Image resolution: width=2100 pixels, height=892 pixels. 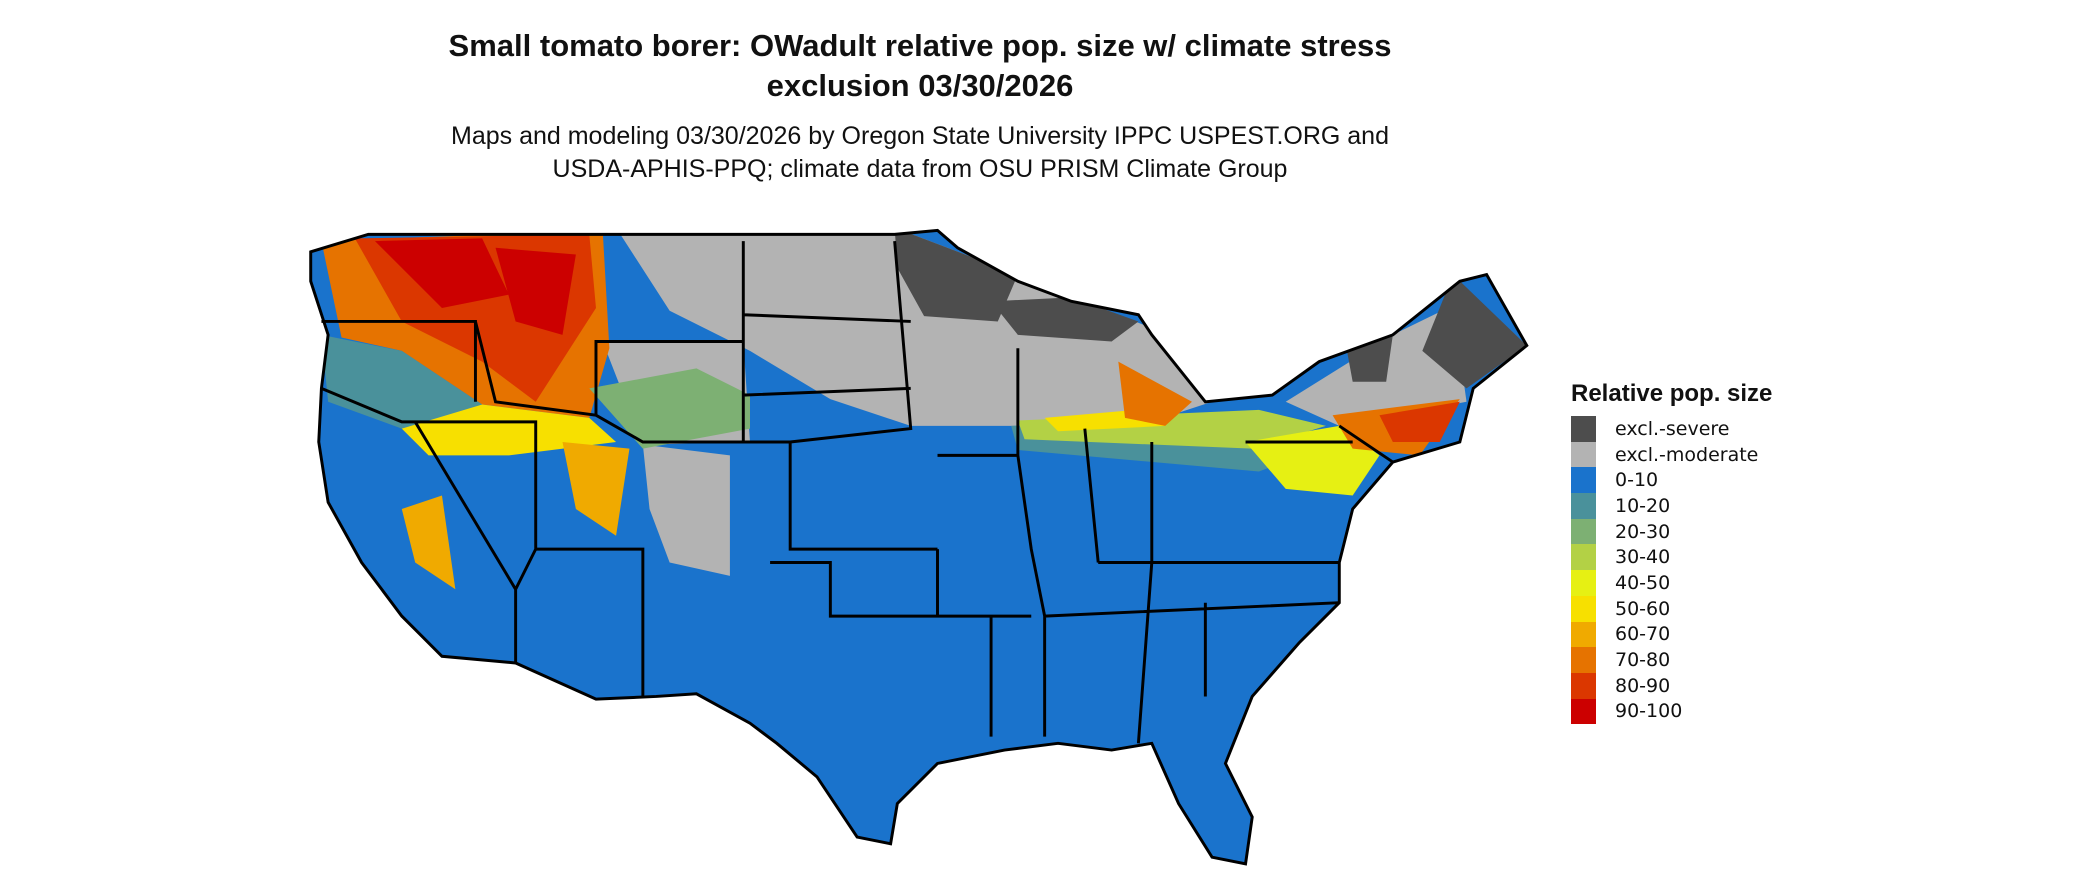 What do you see at coordinates (515, 515) in the screenshot?
I see `region-60-70-west` at bounding box center [515, 515].